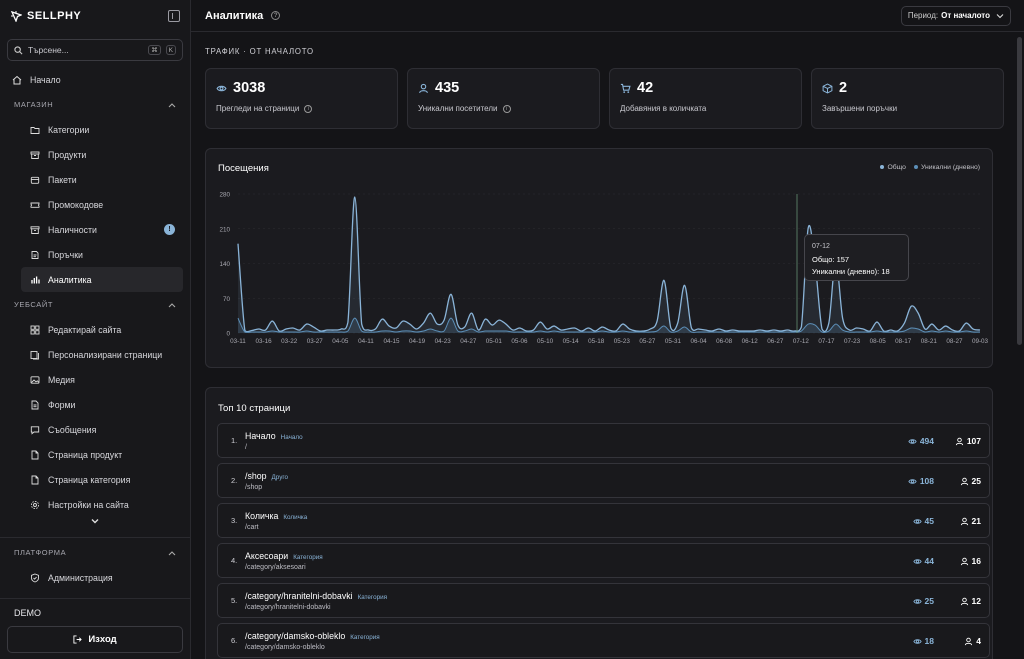  What do you see at coordinates (35, 379) in the screenshot?
I see `image-icon` at bounding box center [35, 379].